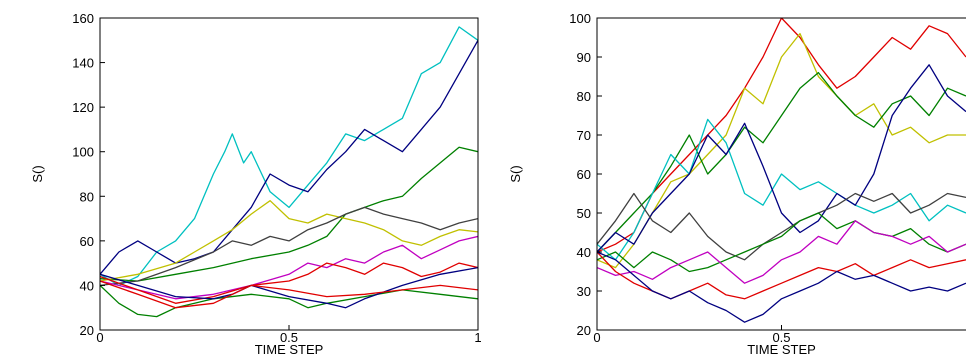  Describe the element at coordinates (83, 18) in the screenshot. I see `y-tick-label: 160` at that location.